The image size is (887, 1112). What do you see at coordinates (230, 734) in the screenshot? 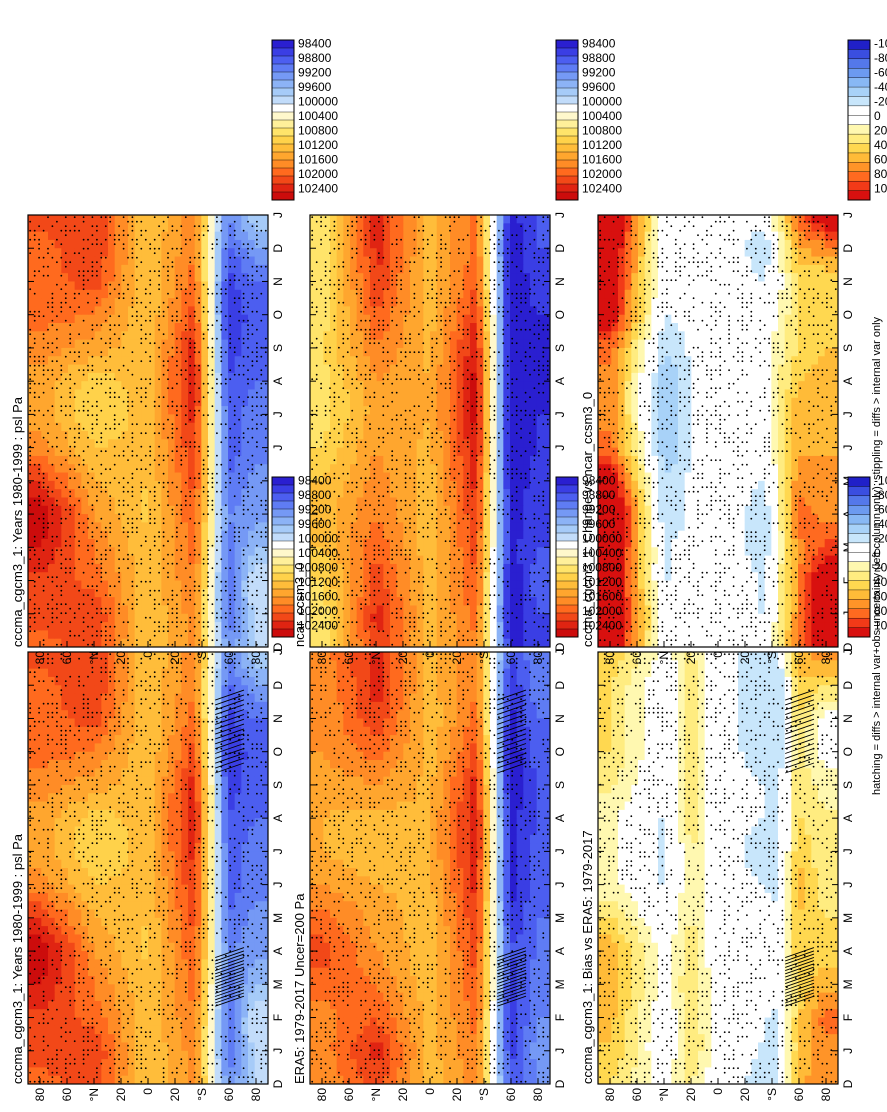
I see `hatch-line` at bounding box center [230, 734].